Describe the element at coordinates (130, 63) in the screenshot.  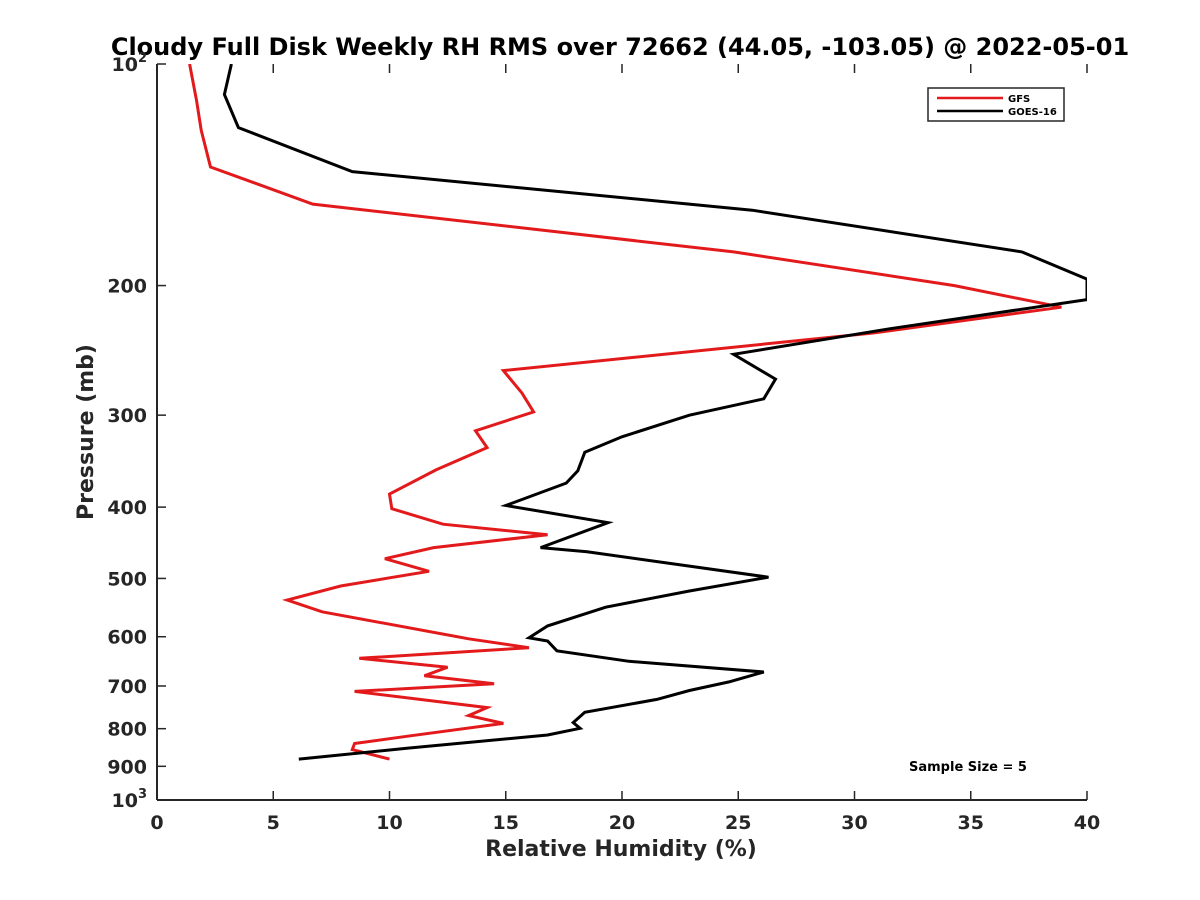
I see `y-tick-label: 10²` at that location.